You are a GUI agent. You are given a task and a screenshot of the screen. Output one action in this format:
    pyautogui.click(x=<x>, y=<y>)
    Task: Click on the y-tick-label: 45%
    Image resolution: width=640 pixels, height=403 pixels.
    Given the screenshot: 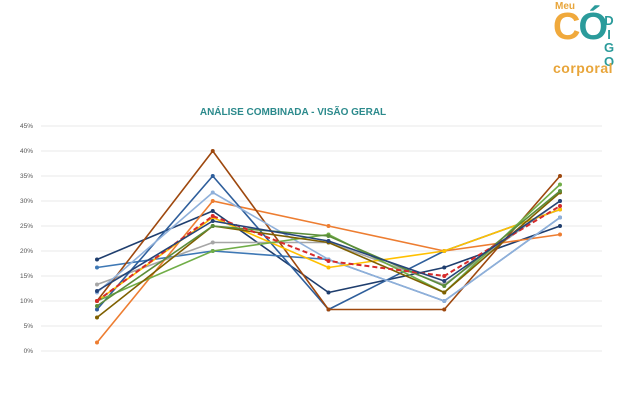 What is the action you would take?
    pyautogui.click(x=26, y=126)
    